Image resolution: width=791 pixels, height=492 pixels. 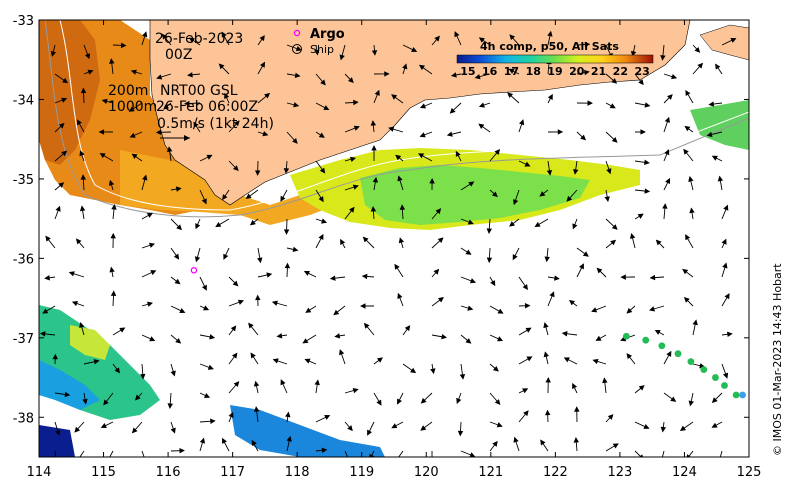 I want to click on drifter-point, so click(x=742, y=395).